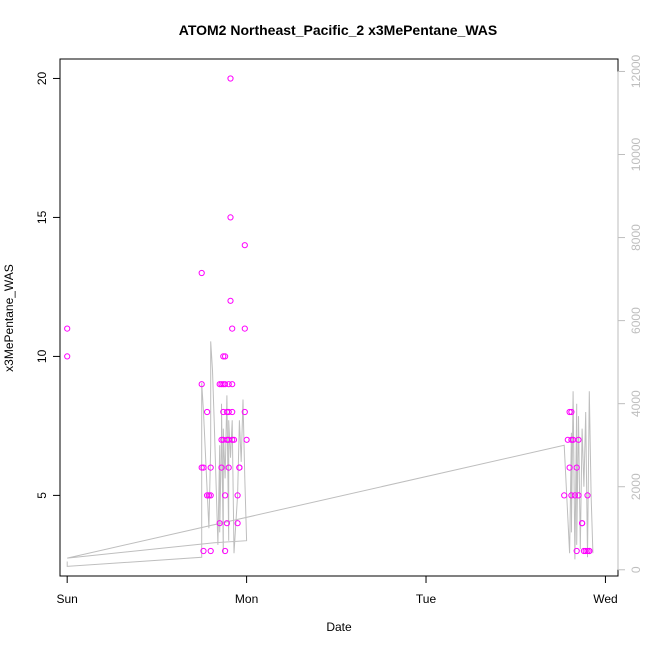 The height and width of the screenshot is (650, 650). Describe the element at coordinates (48, 285) in the screenshot. I see `y-axis-left: 5 10 15 20` at that location.